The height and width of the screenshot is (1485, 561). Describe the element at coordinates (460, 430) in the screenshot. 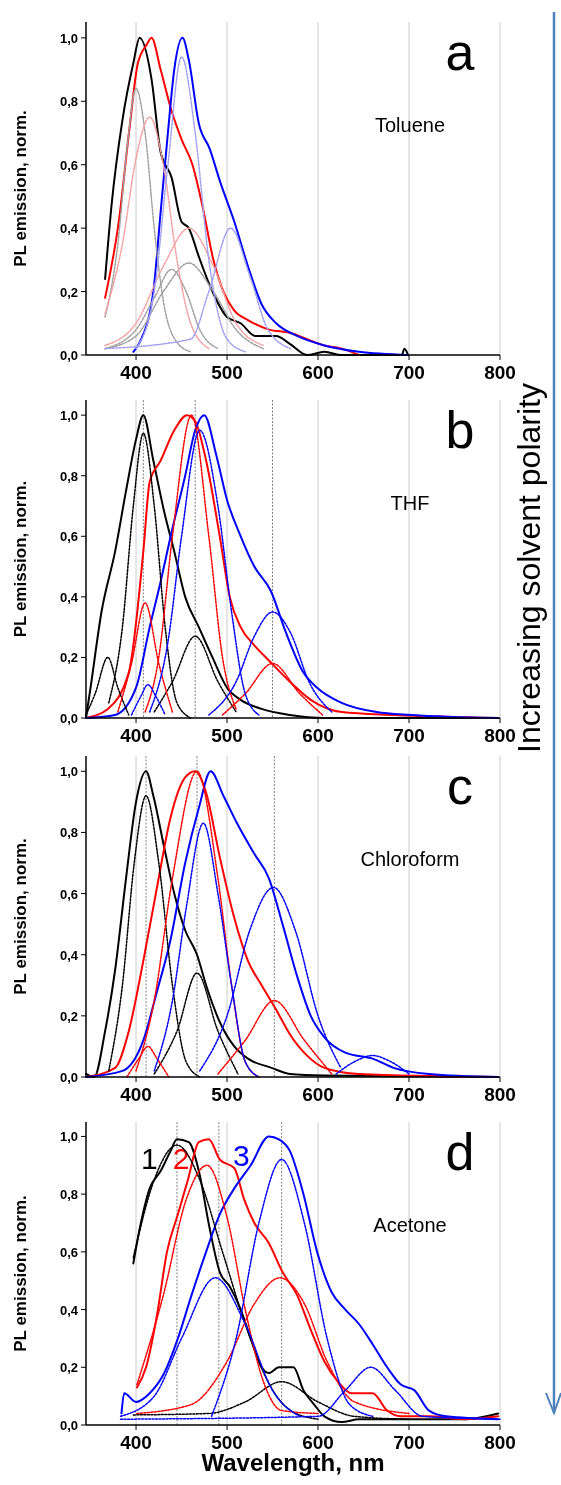

I see `annotation: b` at that location.